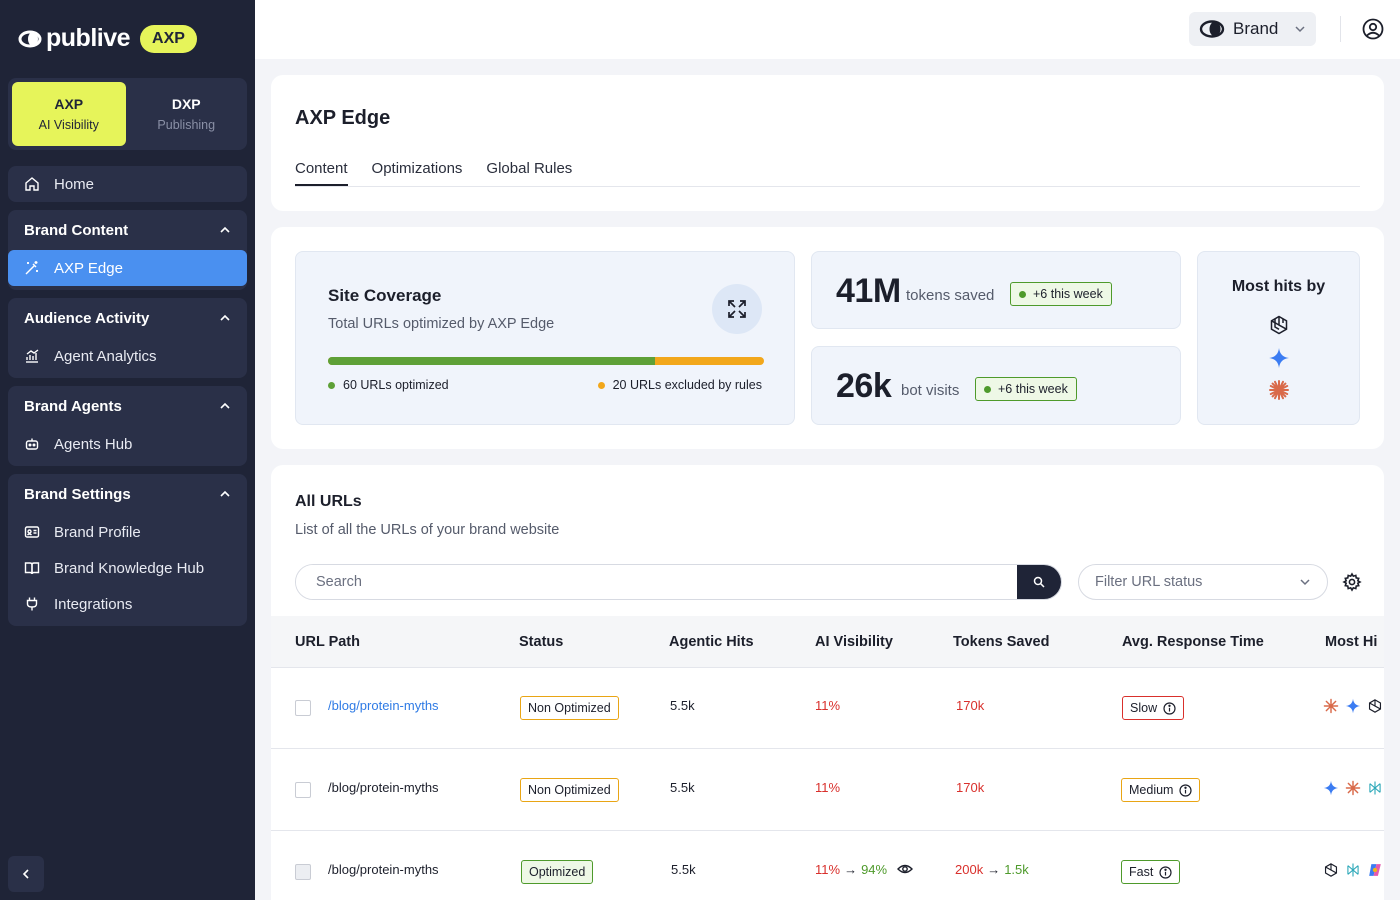 This screenshot has width=1400, height=900. Describe the element at coordinates (32, 604) in the screenshot. I see `plug-icon` at that location.